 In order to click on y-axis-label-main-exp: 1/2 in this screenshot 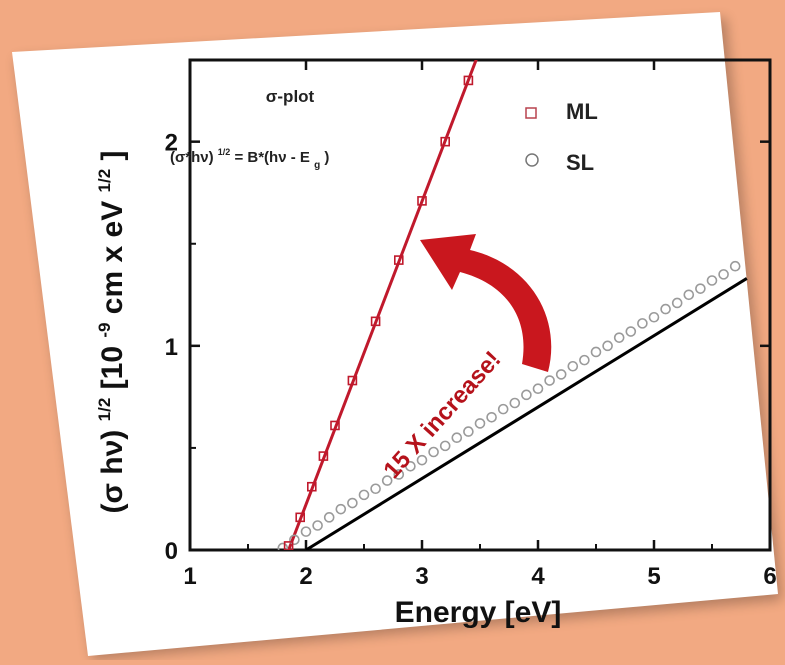, I will do `click(104, 410)`.